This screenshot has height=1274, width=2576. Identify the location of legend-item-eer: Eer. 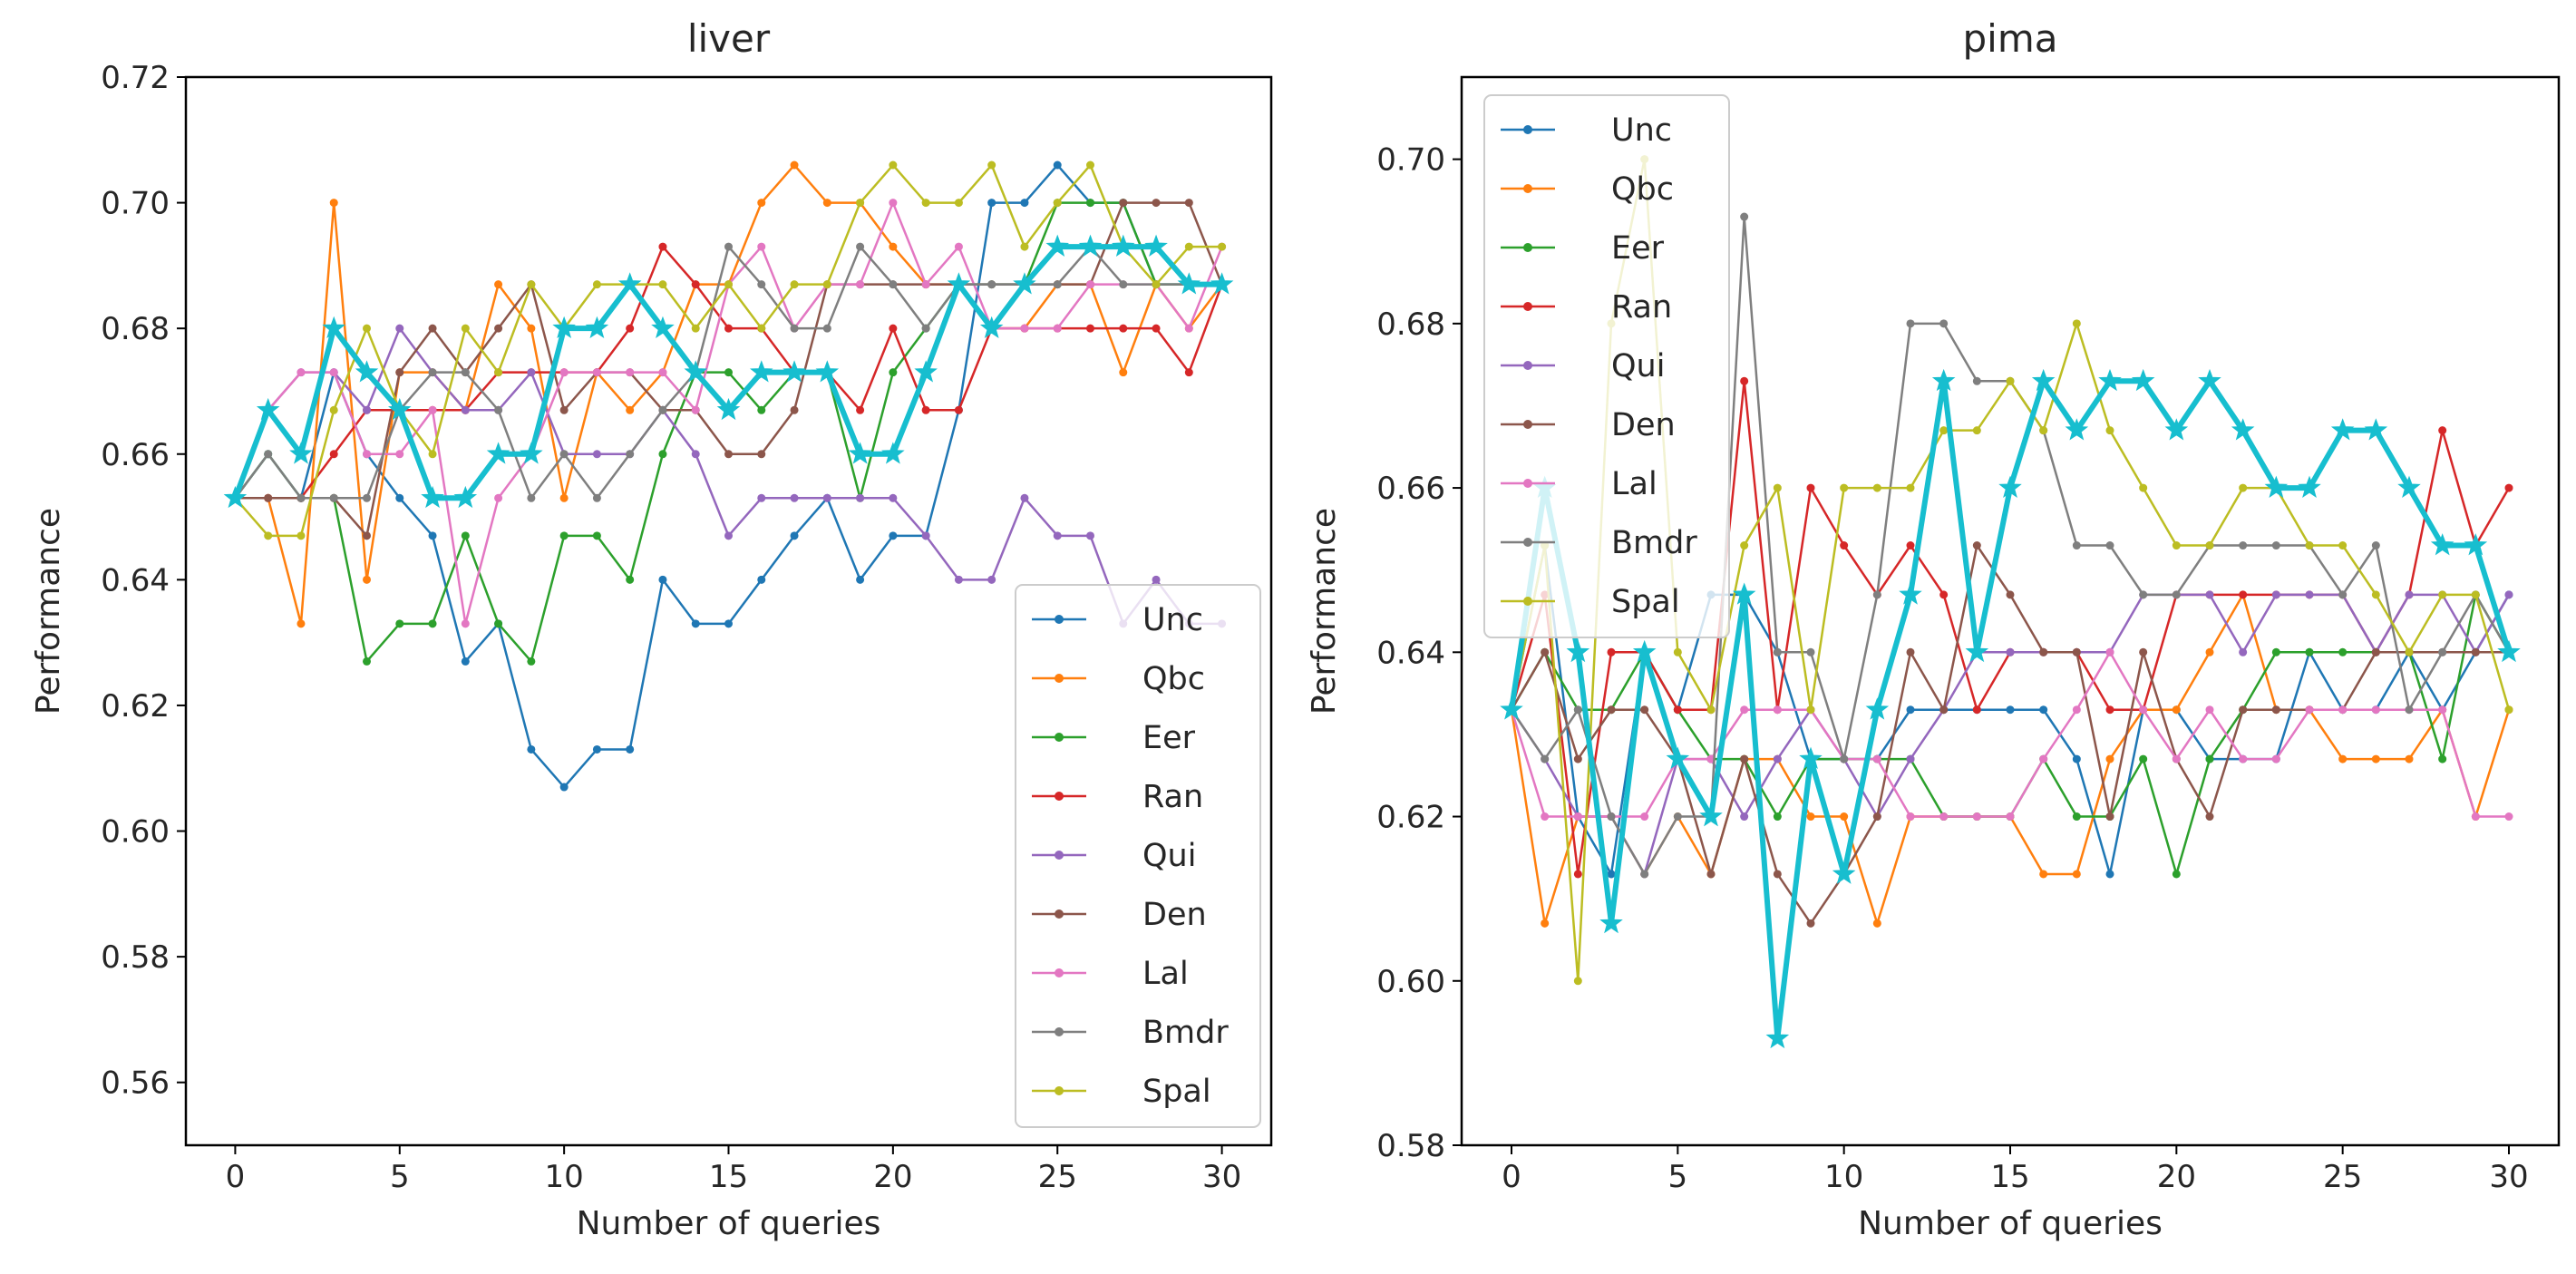
(1583, 248).